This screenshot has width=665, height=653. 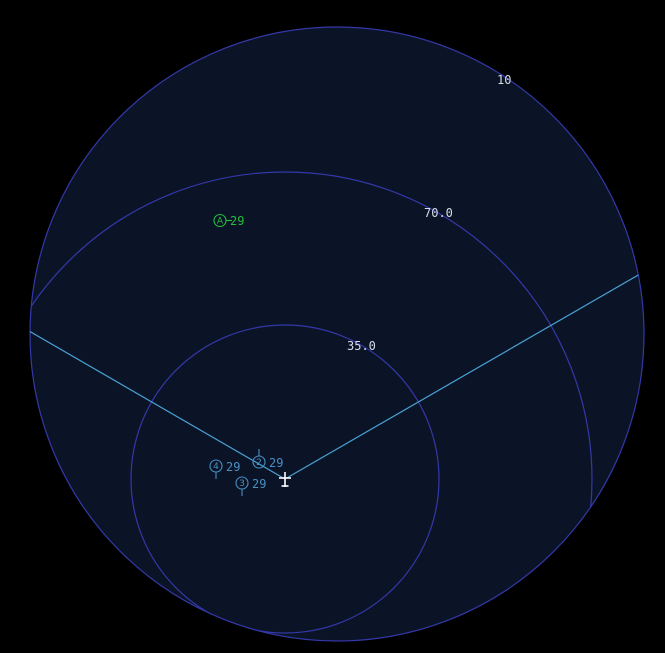 What do you see at coordinates (224, 469) in the screenshot?
I see `contact-friendly-4: 4 29` at bounding box center [224, 469].